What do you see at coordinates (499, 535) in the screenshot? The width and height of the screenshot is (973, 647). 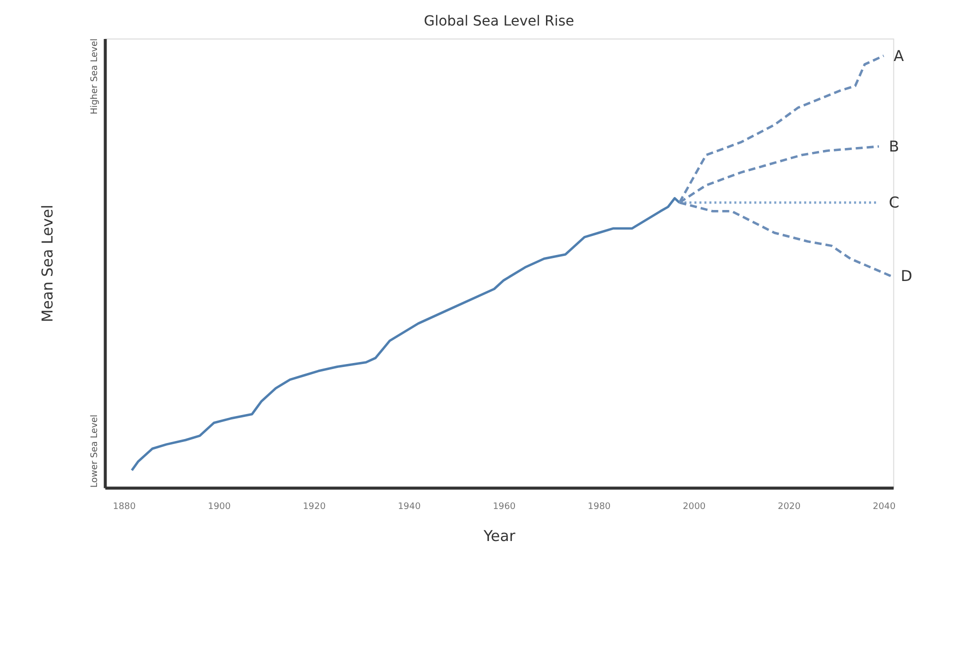 I see `x-axis-title: Year` at bounding box center [499, 535].